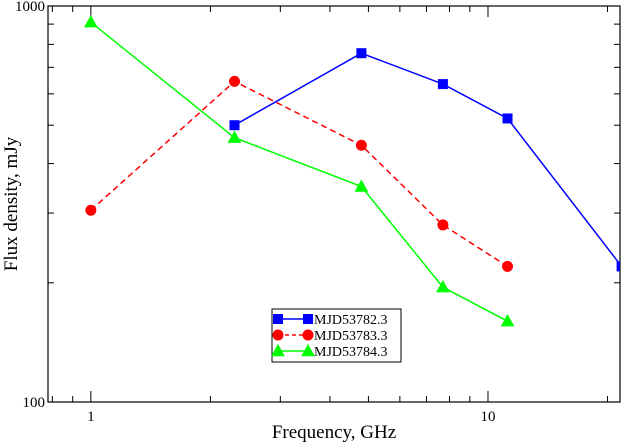  I want to click on x-axis-label: Frequency, GHz, so click(334, 432).